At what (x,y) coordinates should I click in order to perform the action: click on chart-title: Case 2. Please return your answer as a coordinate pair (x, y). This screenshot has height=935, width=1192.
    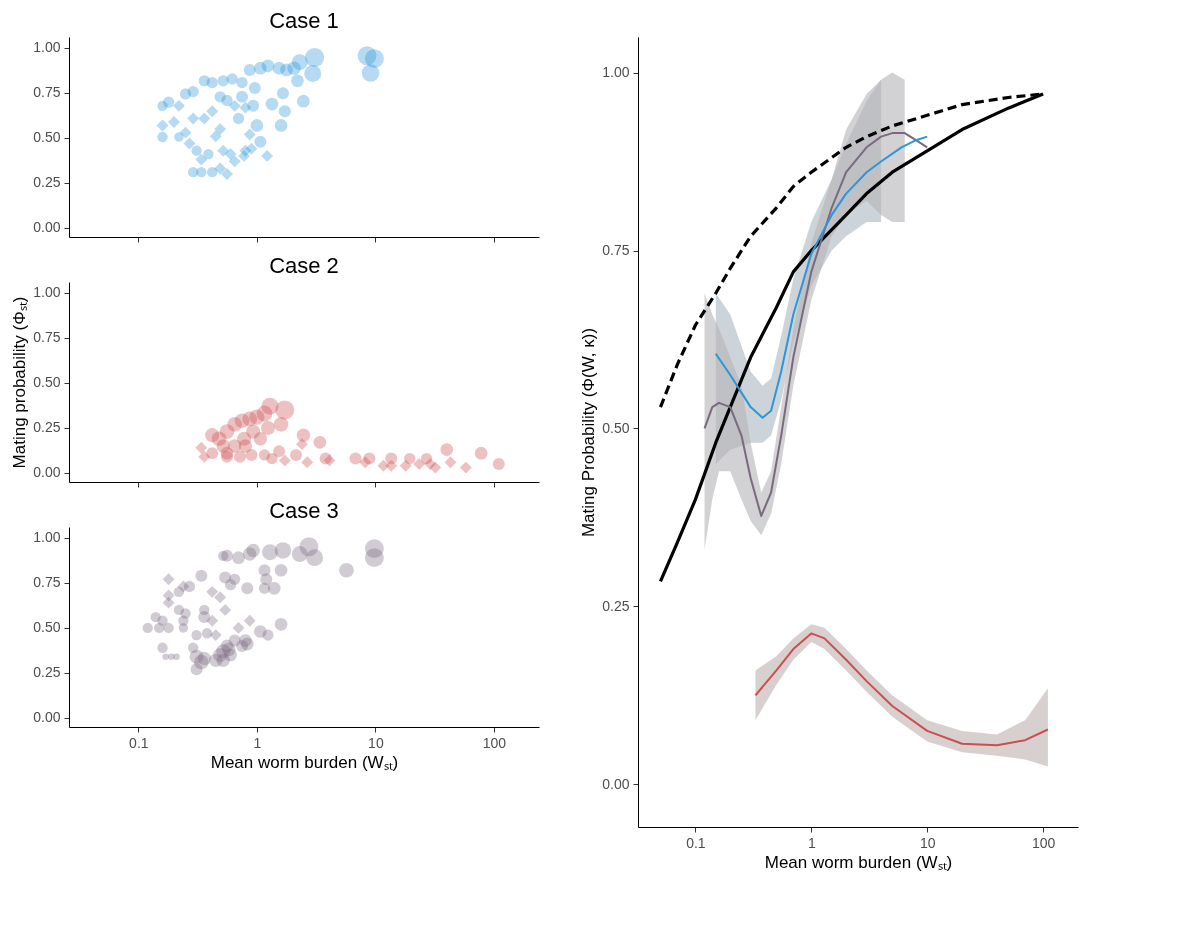
    Looking at the image, I should click on (304, 265).